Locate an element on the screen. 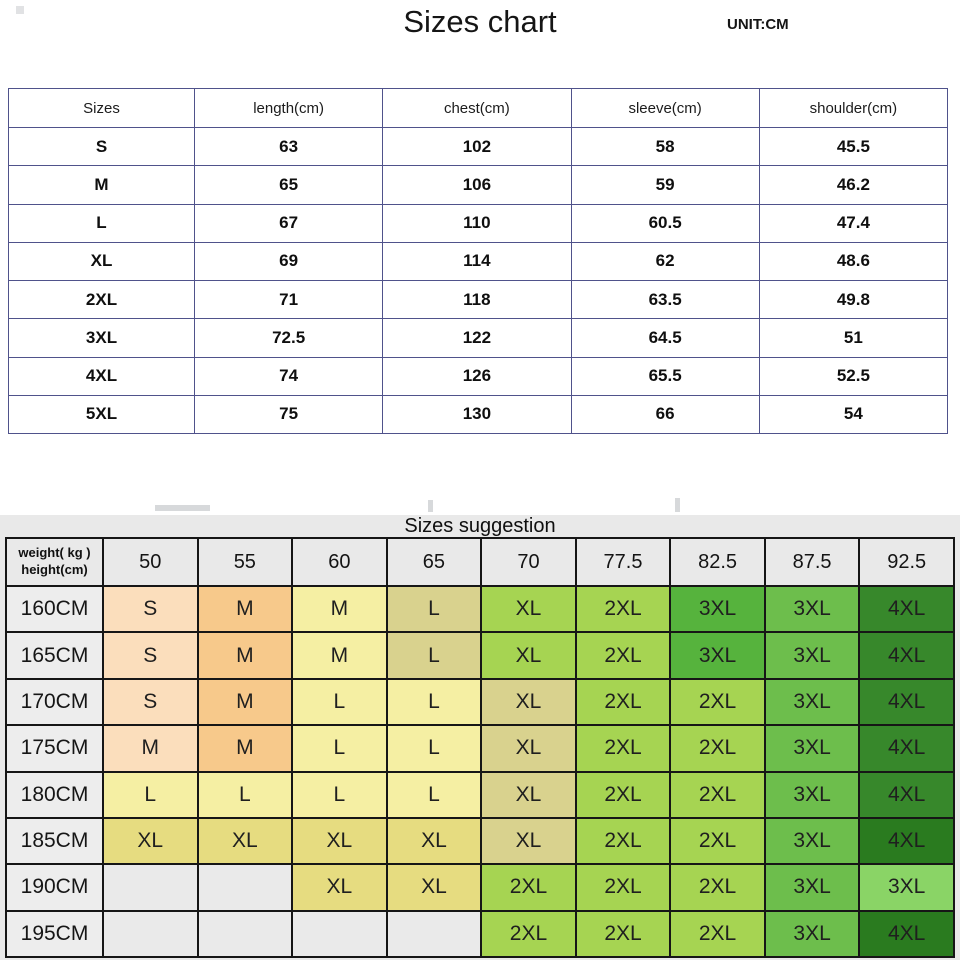 Image resolution: width=960 pixels, height=960 pixels. weight-header-cell: 55 is located at coordinates (245, 562).